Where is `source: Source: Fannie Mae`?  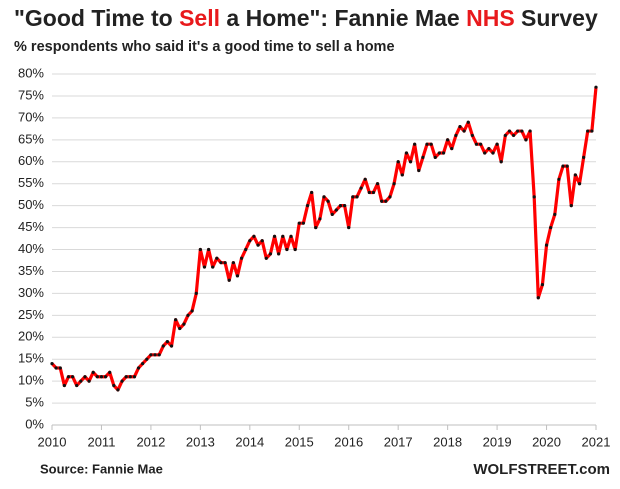 source: Source: Fannie Mae is located at coordinates (101, 468).